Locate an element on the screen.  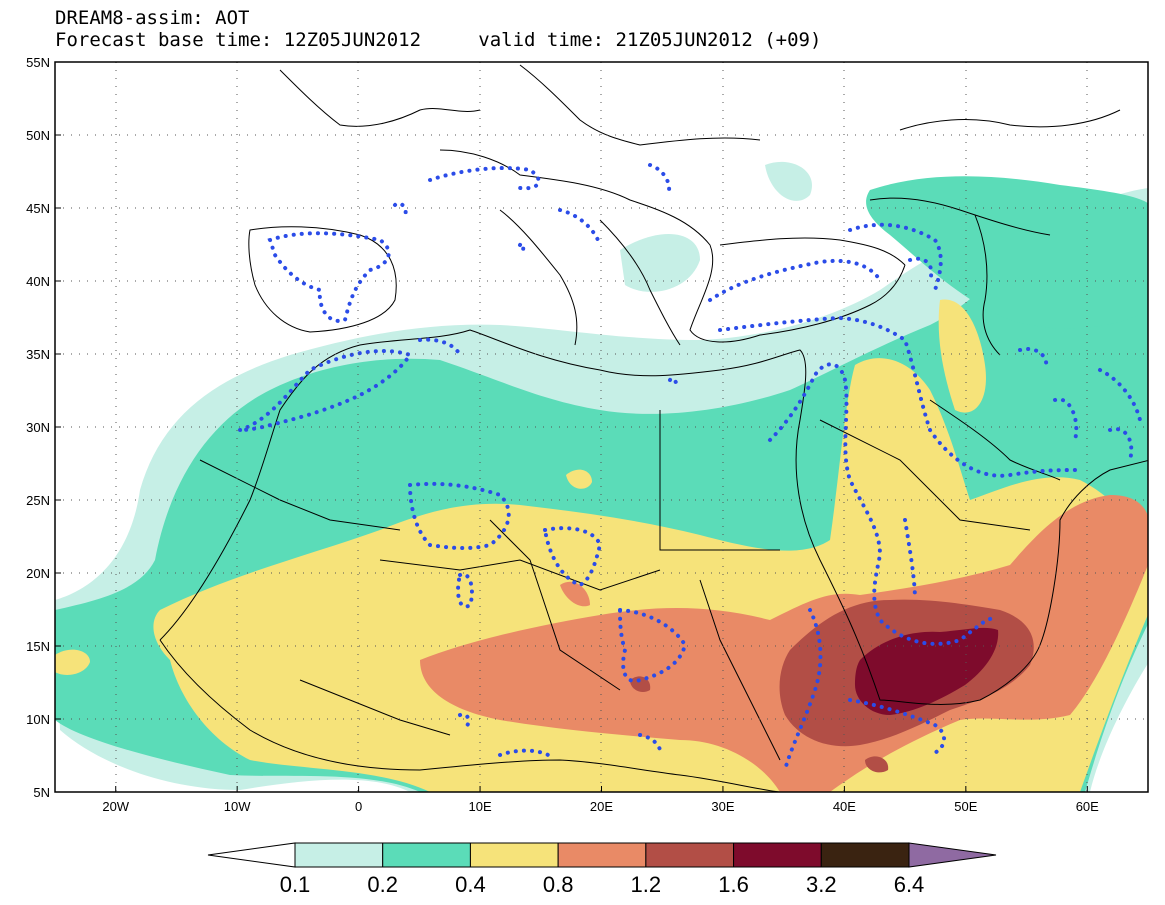
aot-band-1.2-spot3 is located at coordinates (829, 716).